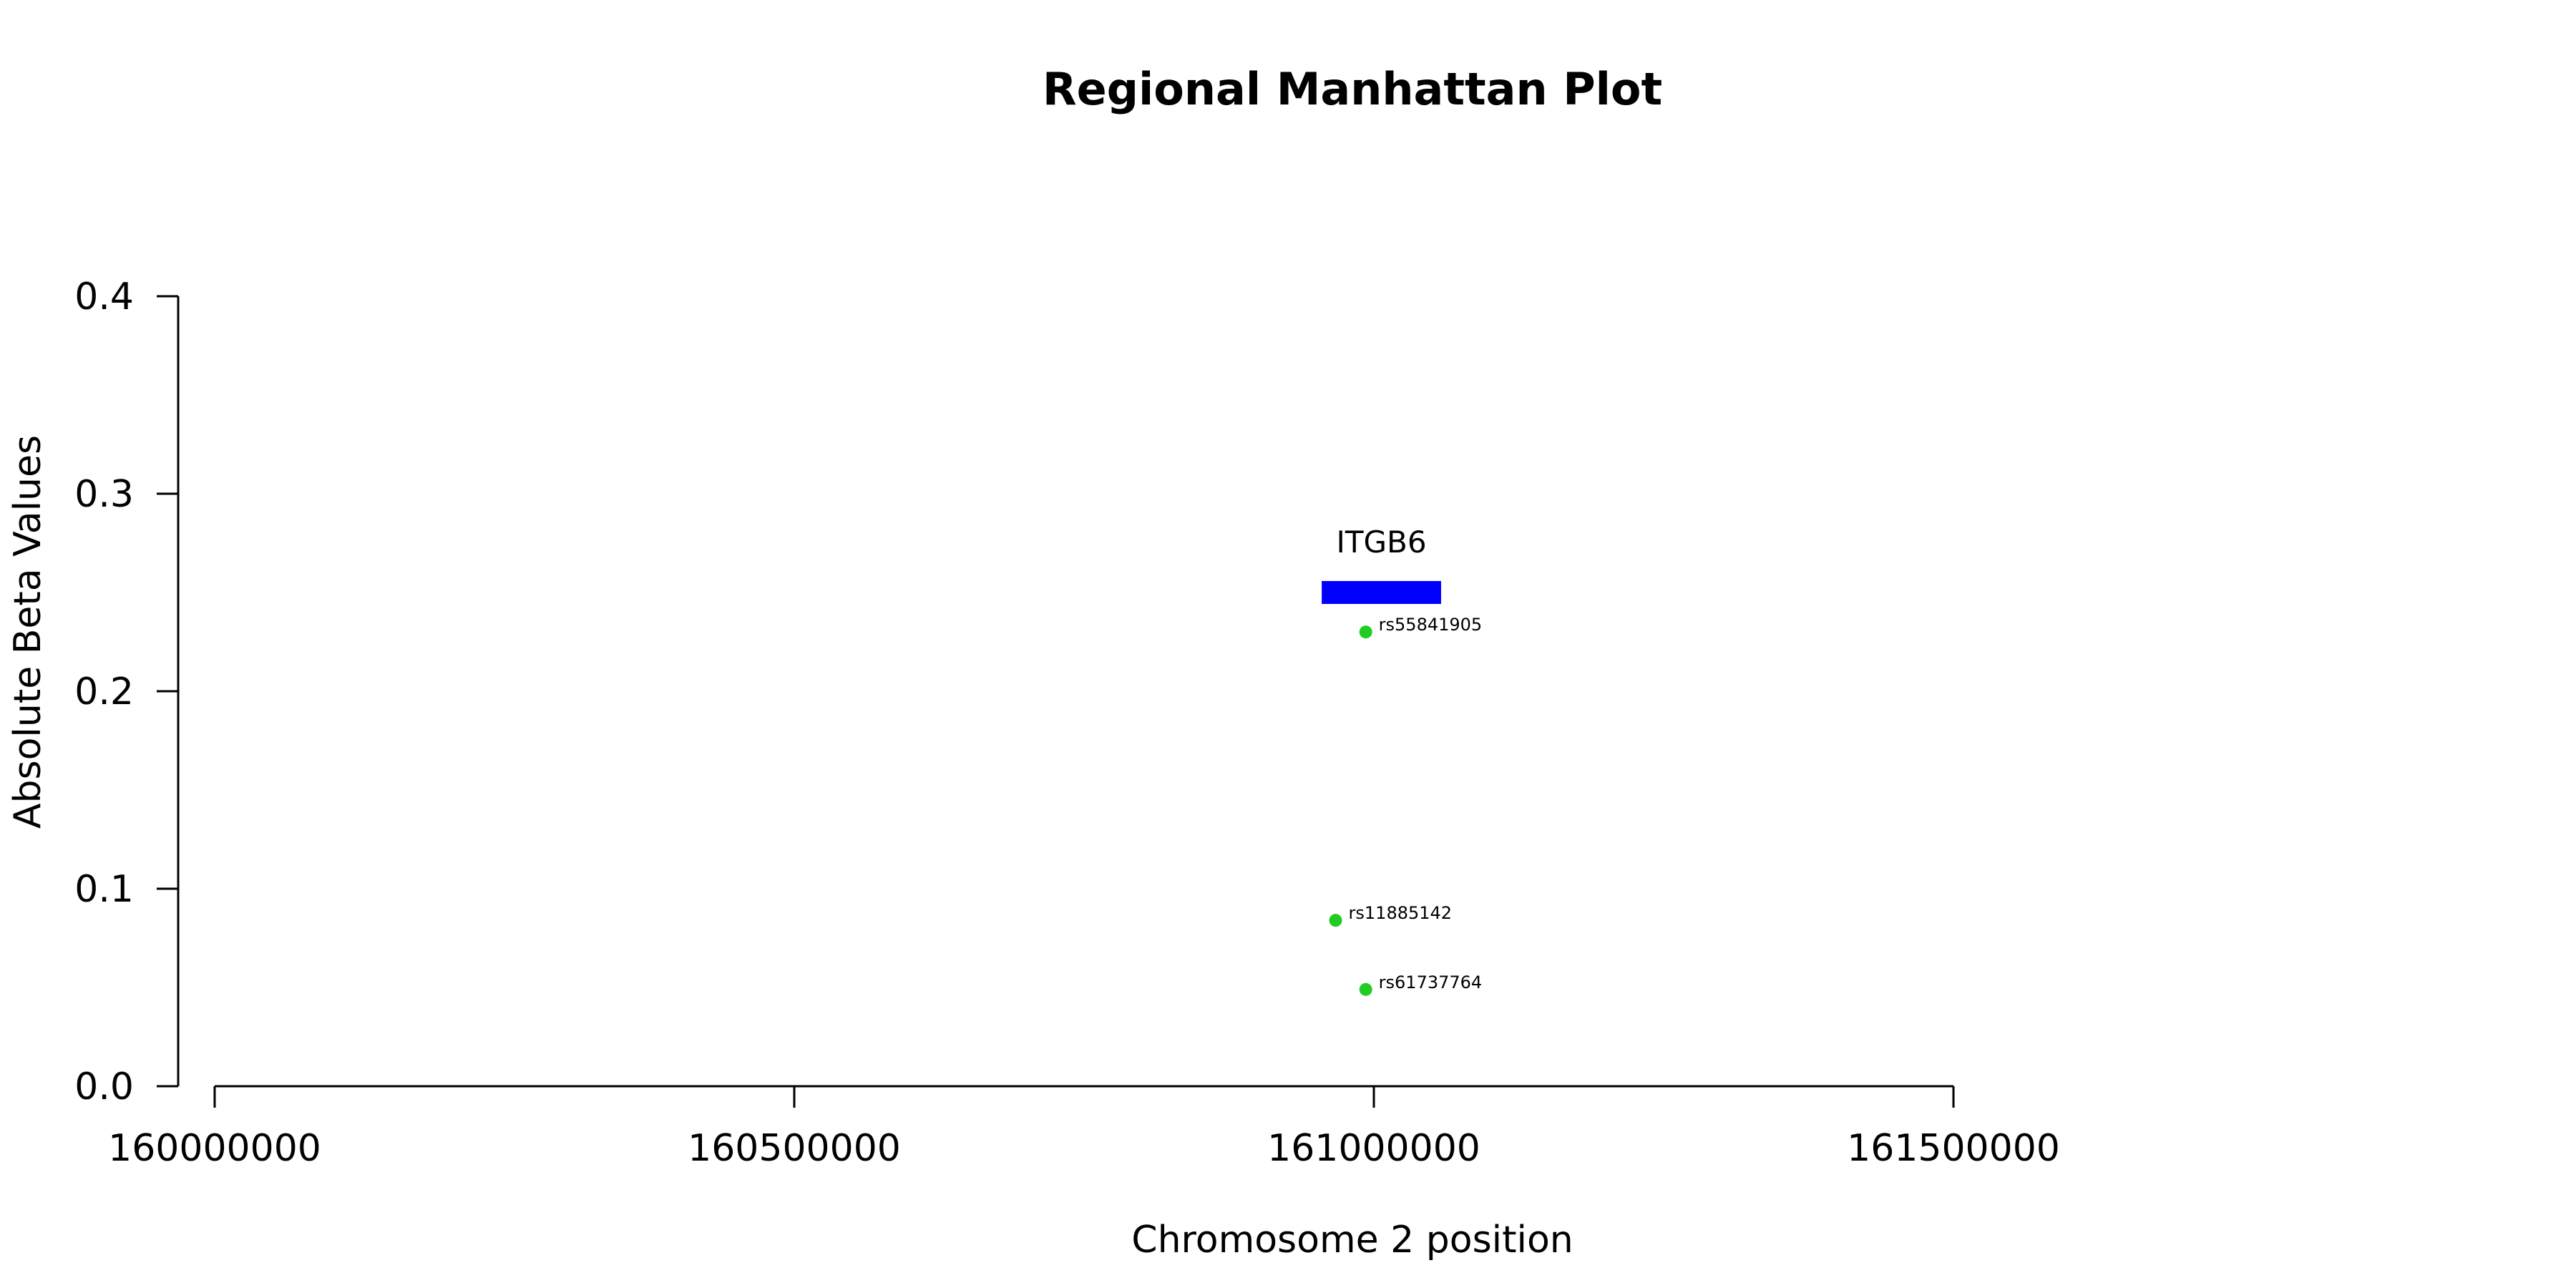 This screenshot has height=1288, width=2576. I want to click on x-axis: 160000000 160500000 161000000 161500000, so click(1084, 1127).